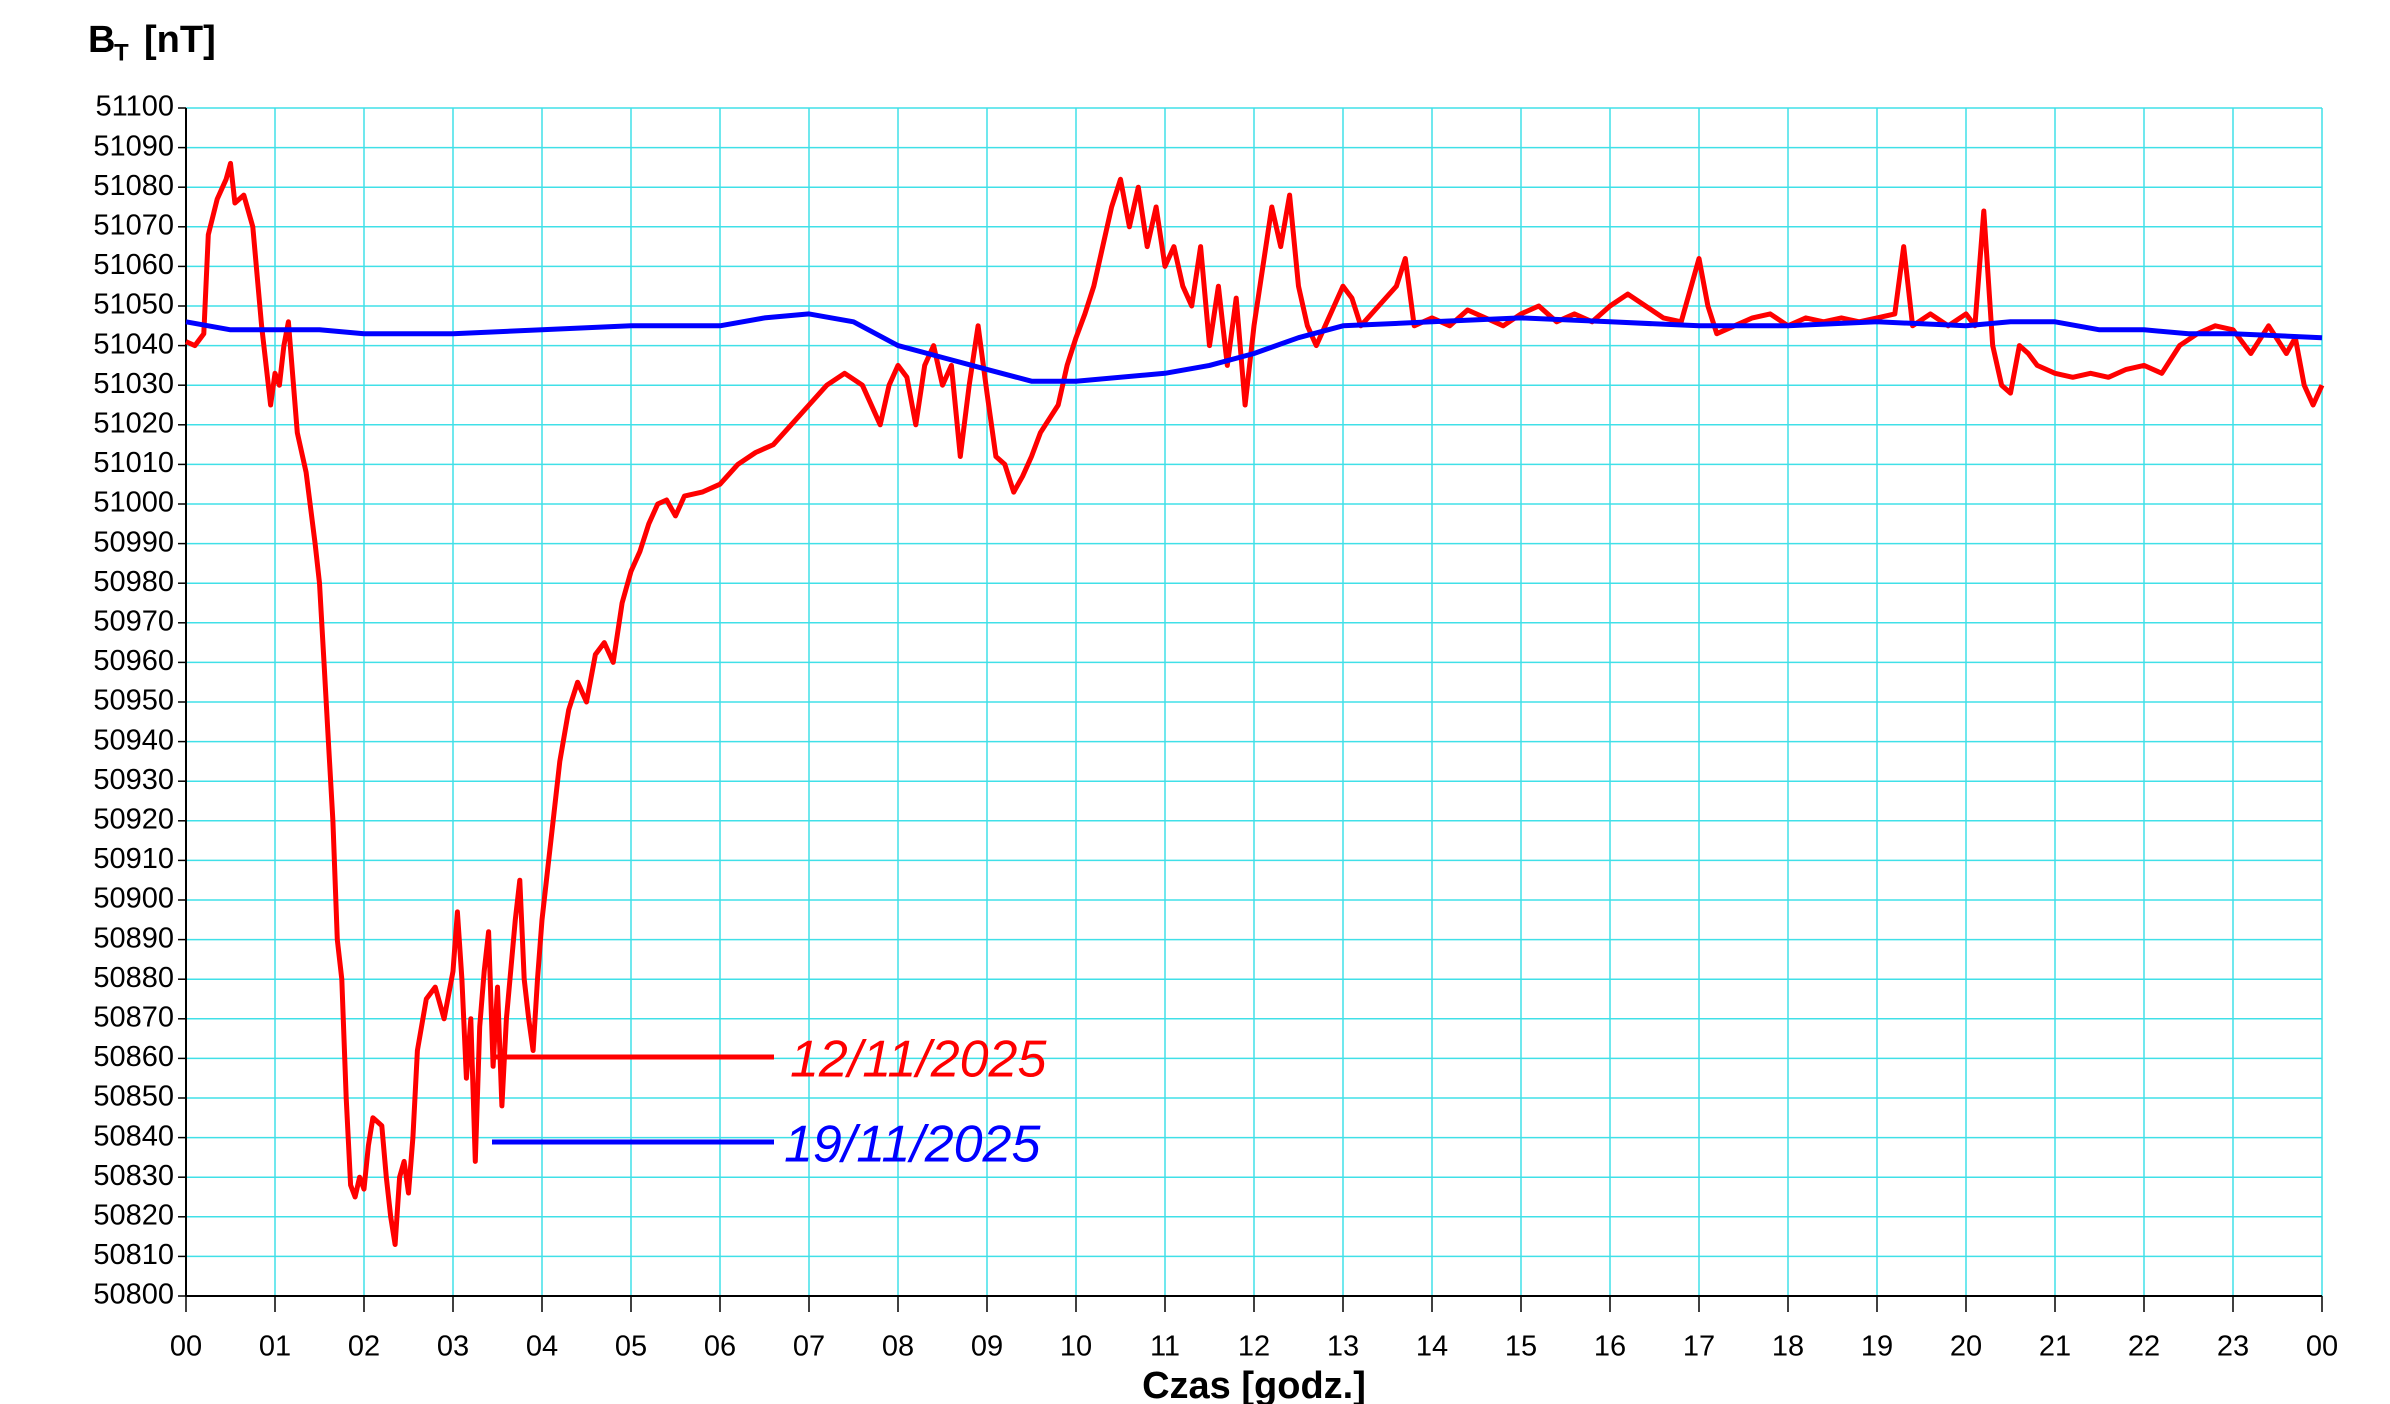 This screenshot has width=2390, height=1404. What do you see at coordinates (133, 1097) in the screenshot?
I see `y-tick-label: 50850` at bounding box center [133, 1097].